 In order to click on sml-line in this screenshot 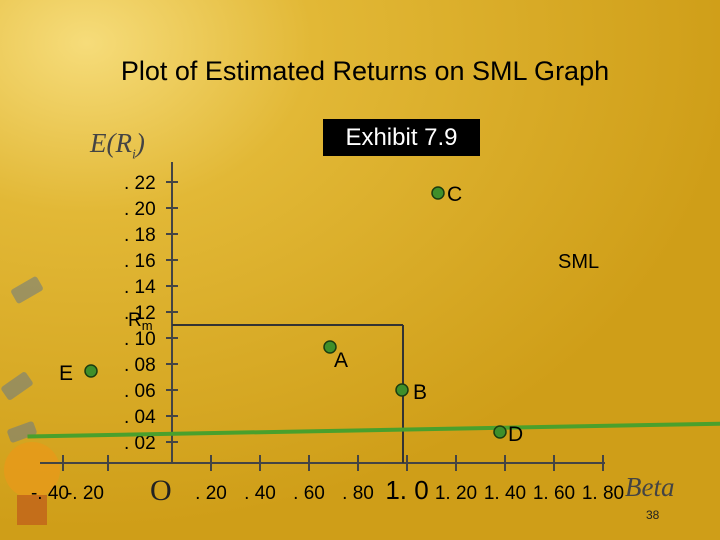, I will do `click(373, 430)`.